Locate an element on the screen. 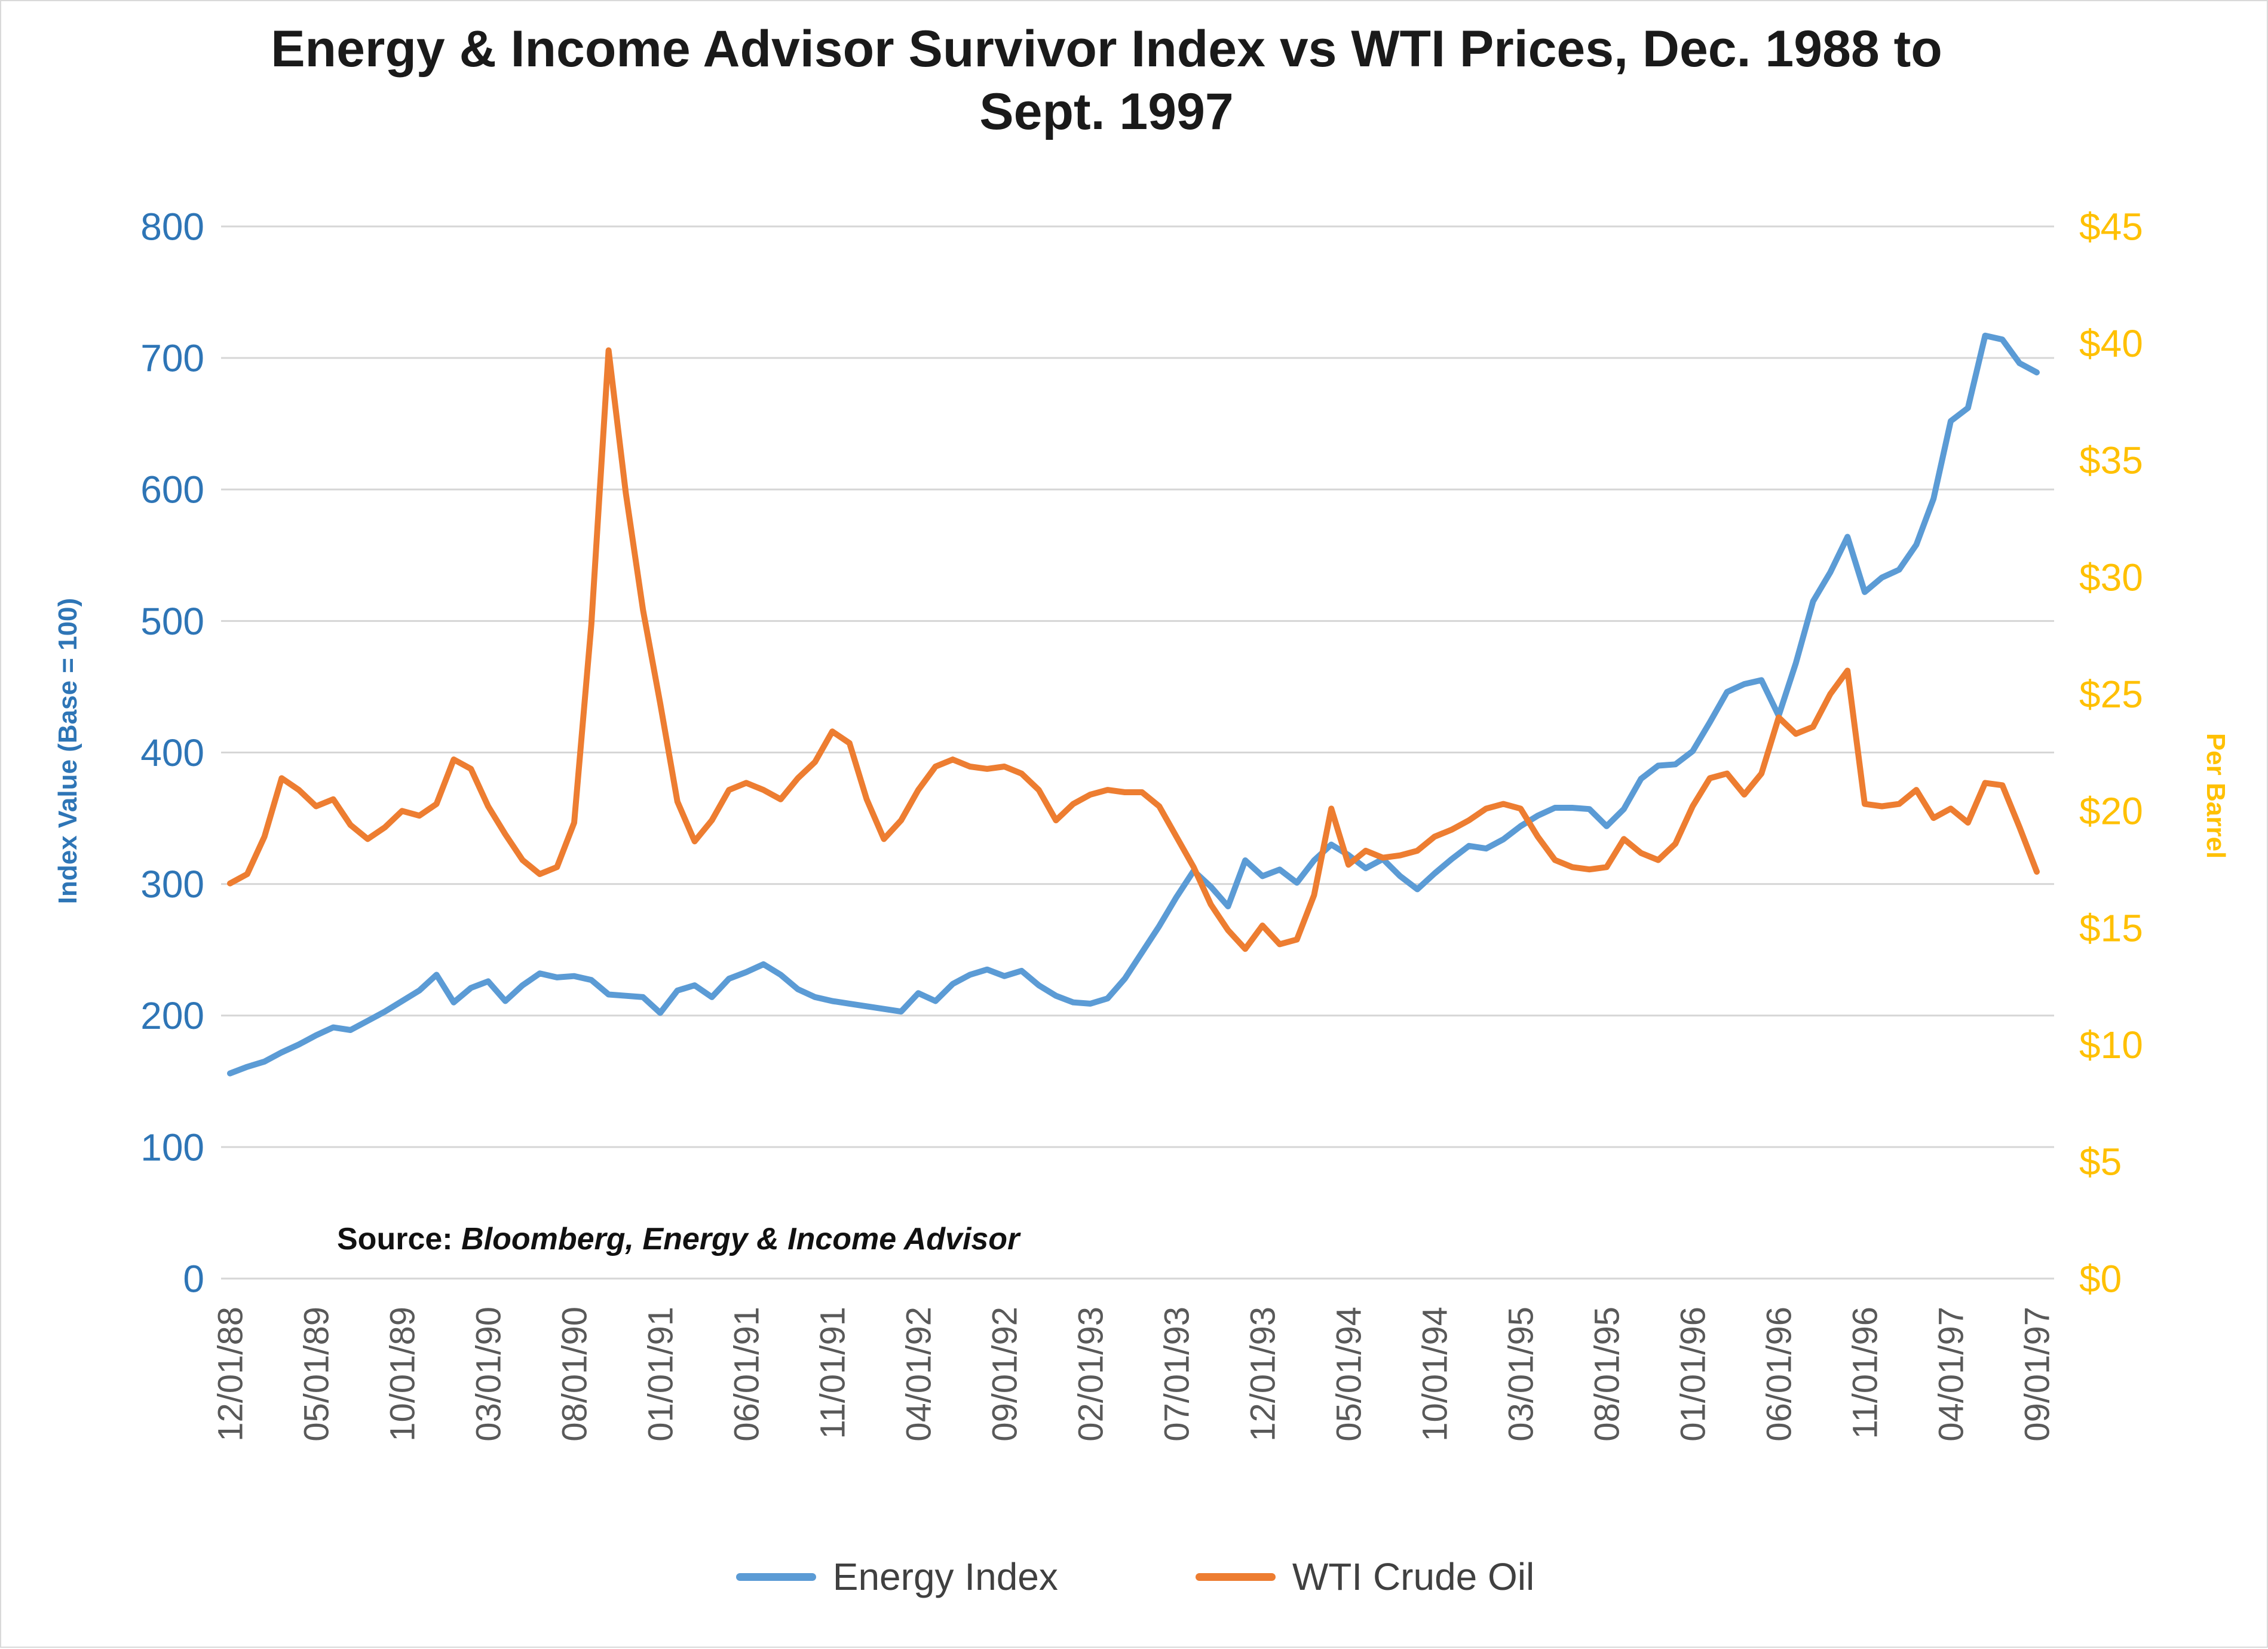 The width and height of the screenshot is (2268, 1649). legend-label-energy-index: Energy Index is located at coordinates (945, 1576).